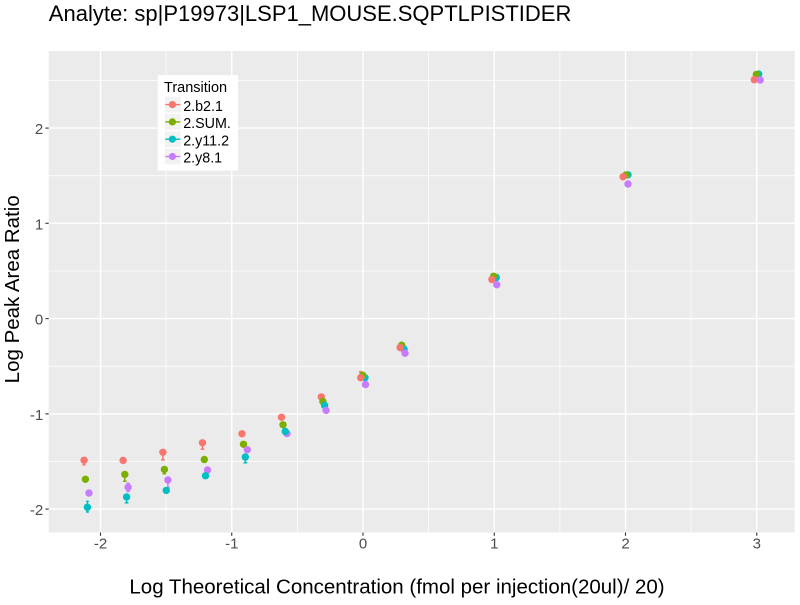 Image resolution: width=800 pixels, height=605 pixels. What do you see at coordinates (202, 159) in the screenshot?
I see `svg-text: 2.y8.1` at bounding box center [202, 159].